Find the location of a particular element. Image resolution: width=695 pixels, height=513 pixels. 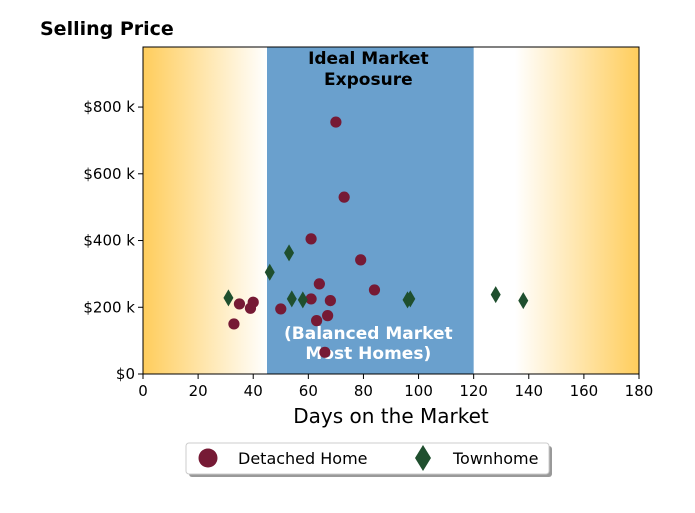

y-tick-label: $400 k is located at coordinates (109, 241).